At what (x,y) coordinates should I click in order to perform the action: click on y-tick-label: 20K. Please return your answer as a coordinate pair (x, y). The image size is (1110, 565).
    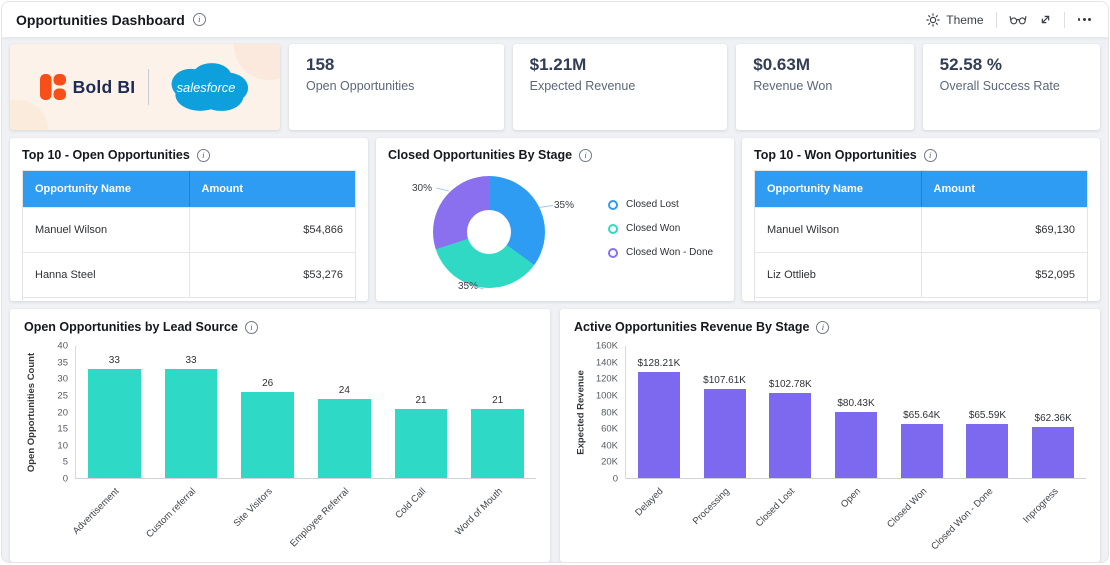
    Looking at the image, I should click on (609, 462).